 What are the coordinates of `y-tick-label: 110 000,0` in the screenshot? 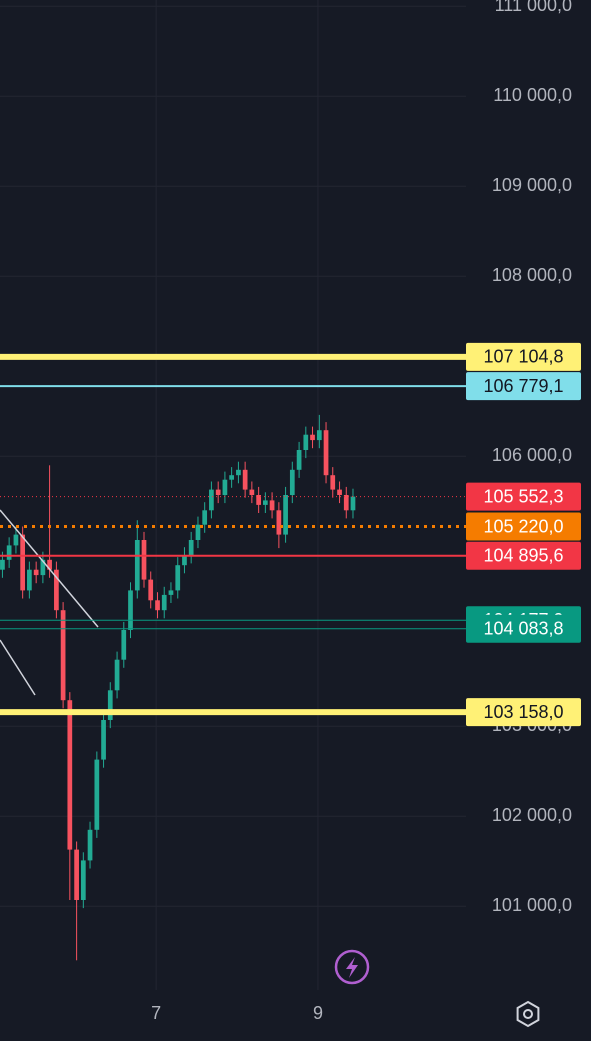 It's located at (532, 95).